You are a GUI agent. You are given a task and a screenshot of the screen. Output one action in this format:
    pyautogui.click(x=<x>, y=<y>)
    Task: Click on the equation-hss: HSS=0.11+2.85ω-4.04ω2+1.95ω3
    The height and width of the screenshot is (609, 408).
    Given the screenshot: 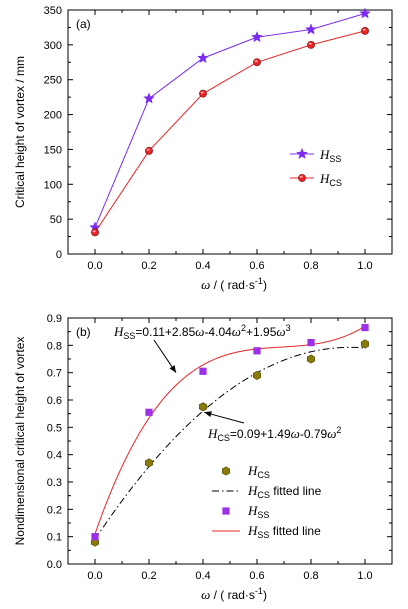 What is the action you would take?
    pyautogui.click(x=202, y=332)
    